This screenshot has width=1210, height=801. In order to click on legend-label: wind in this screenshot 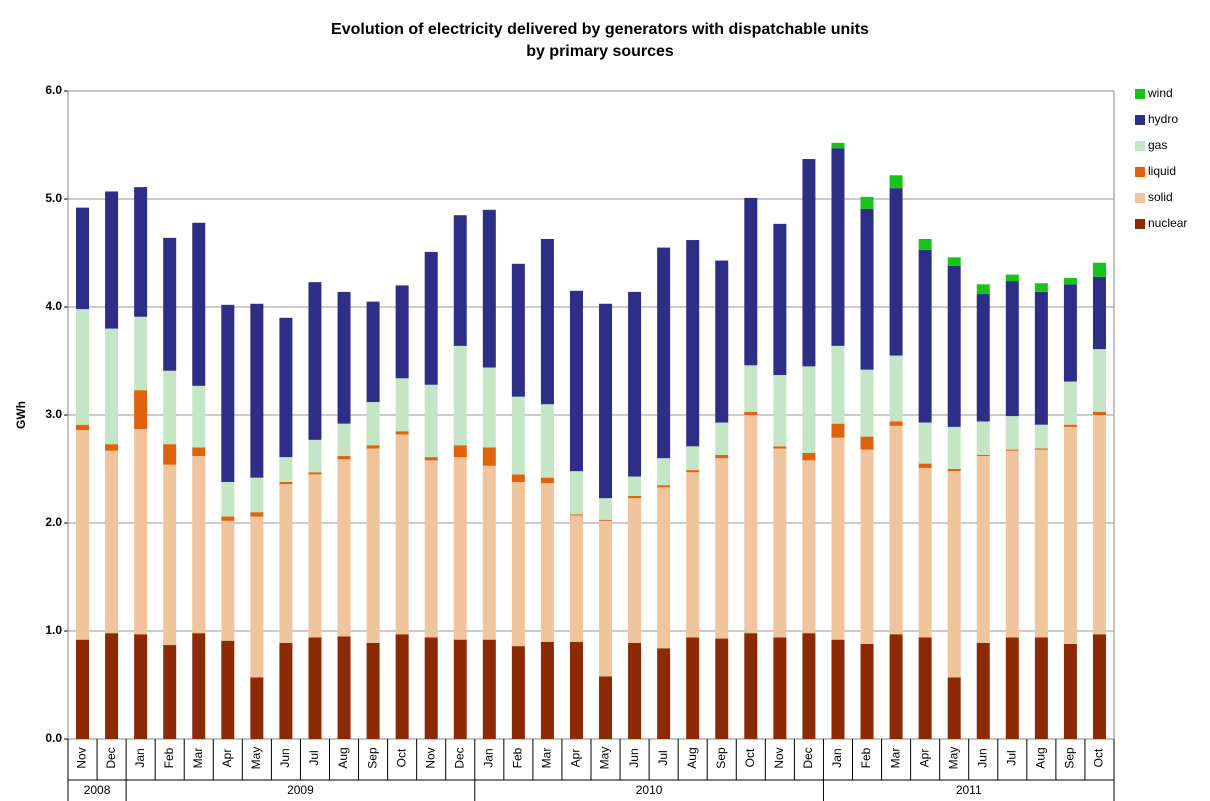, I will do `click(1160, 93)`.